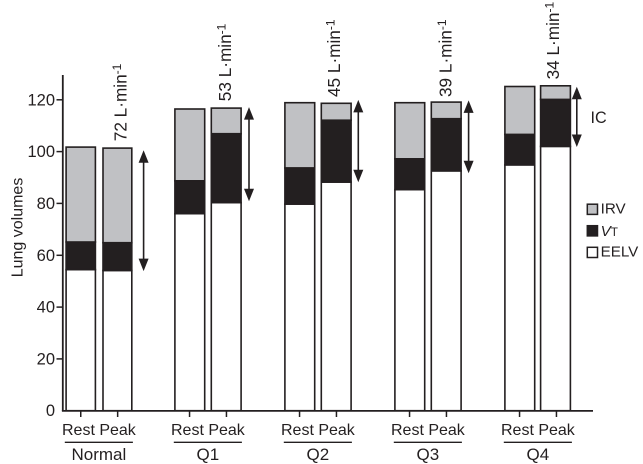 This screenshot has width=643, height=464. What do you see at coordinates (46, 359) in the screenshot?
I see `svg-text: 20` at bounding box center [46, 359].